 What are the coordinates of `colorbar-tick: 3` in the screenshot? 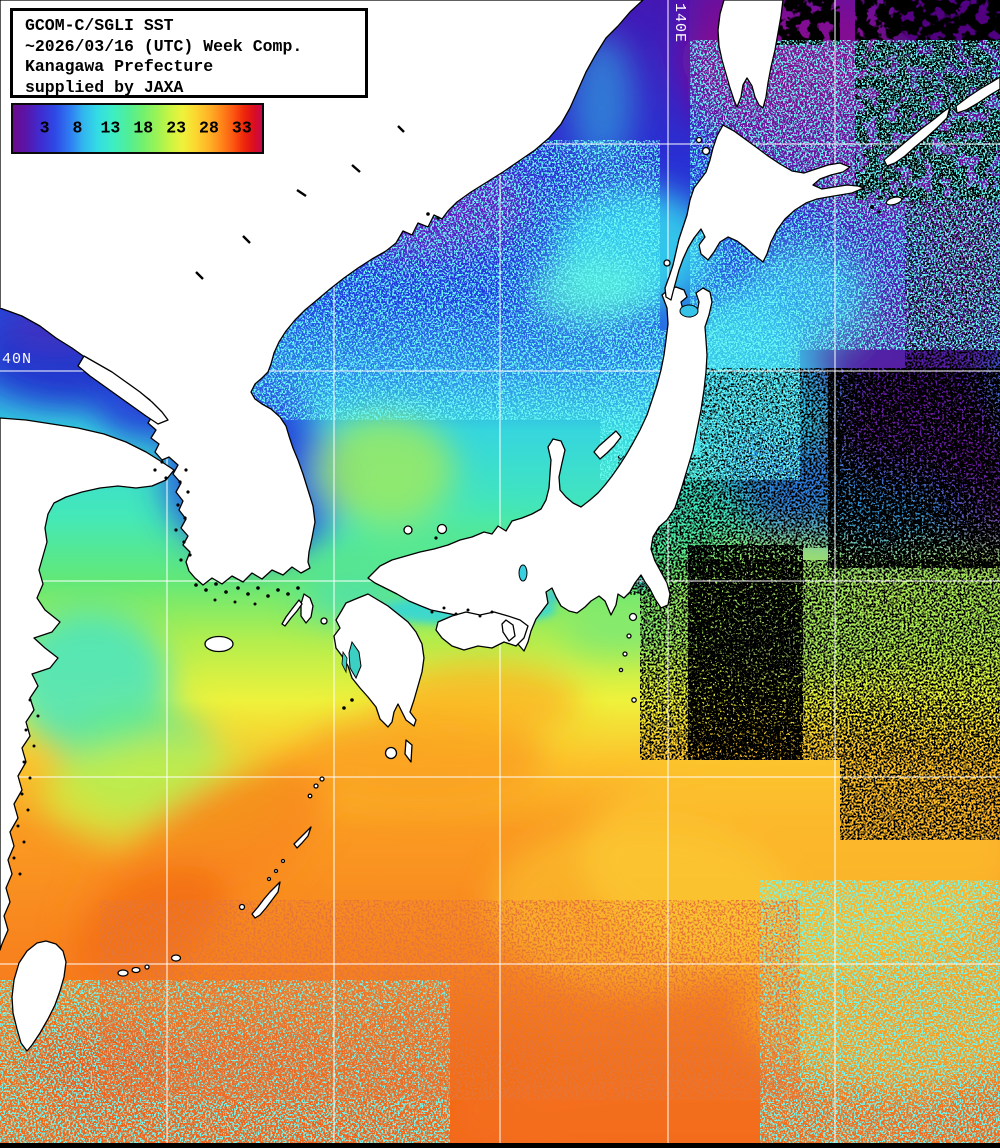 It's located at (44, 128).